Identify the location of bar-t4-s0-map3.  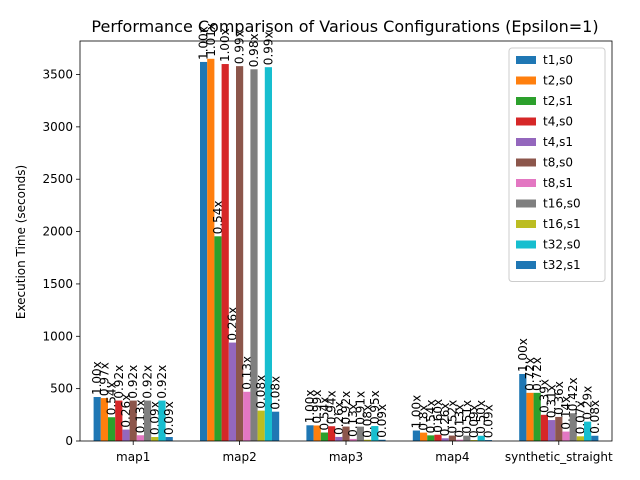
(332, 433).